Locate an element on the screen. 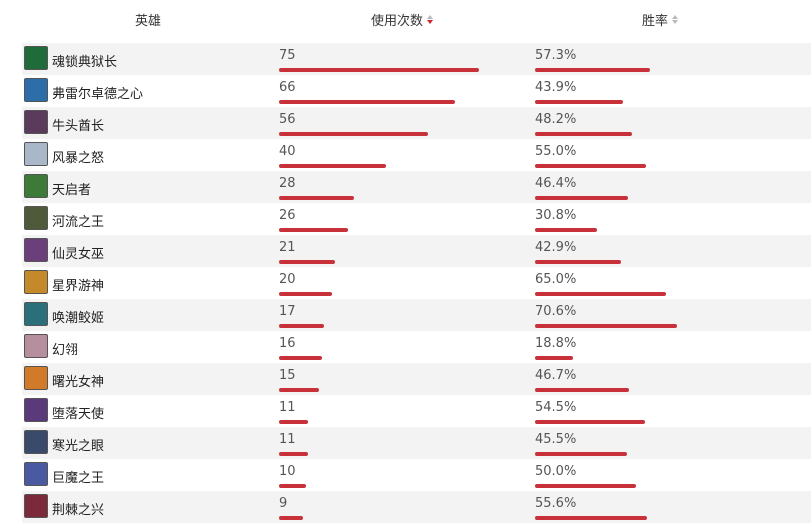 The image size is (811, 532). winrate-value: 50.0% is located at coordinates (556, 471).